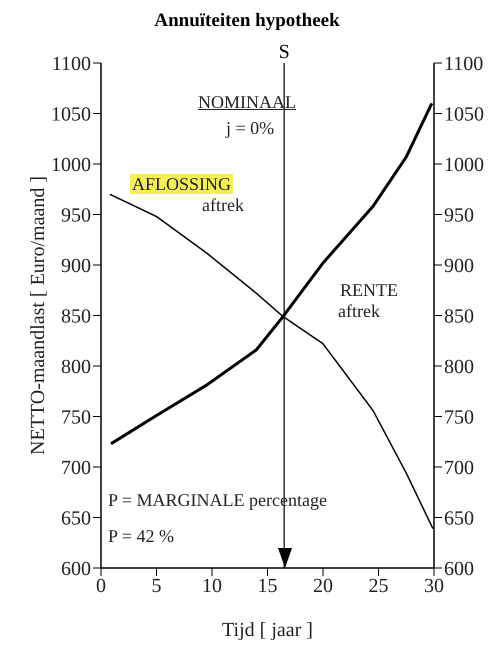 The height and width of the screenshot is (648, 494). I want to click on x-tick-label: 5, so click(157, 586).